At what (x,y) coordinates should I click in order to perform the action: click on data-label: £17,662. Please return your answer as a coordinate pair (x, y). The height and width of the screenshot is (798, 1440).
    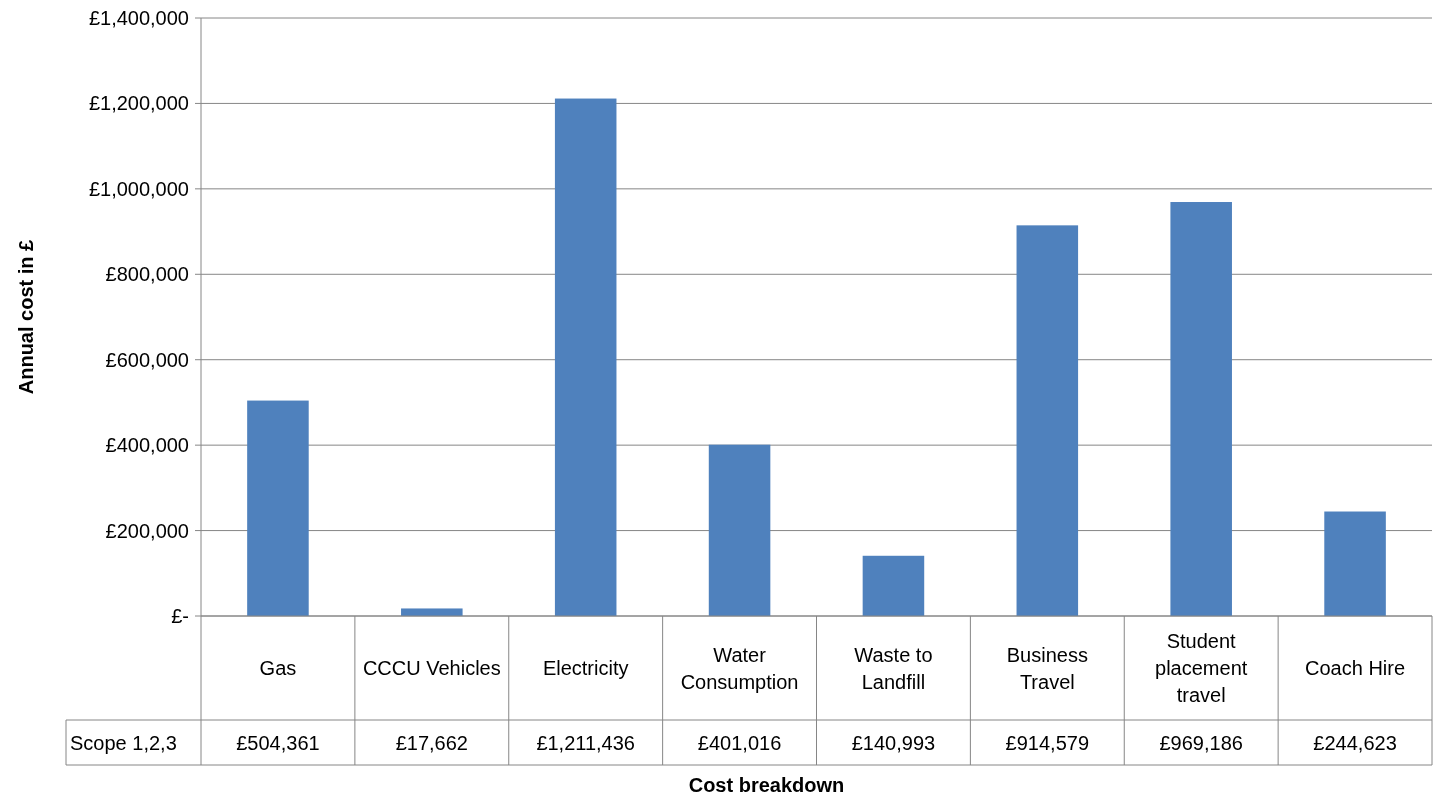
    Looking at the image, I should click on (431, 742).